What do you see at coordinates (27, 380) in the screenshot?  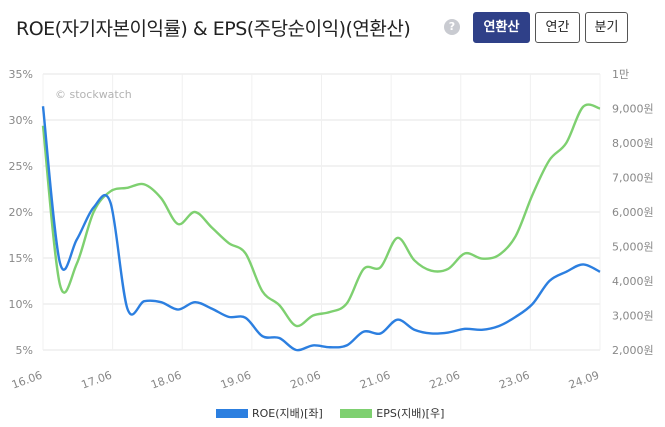 I see `x-tick-label: 16.06` at bounding box center [27, 380].